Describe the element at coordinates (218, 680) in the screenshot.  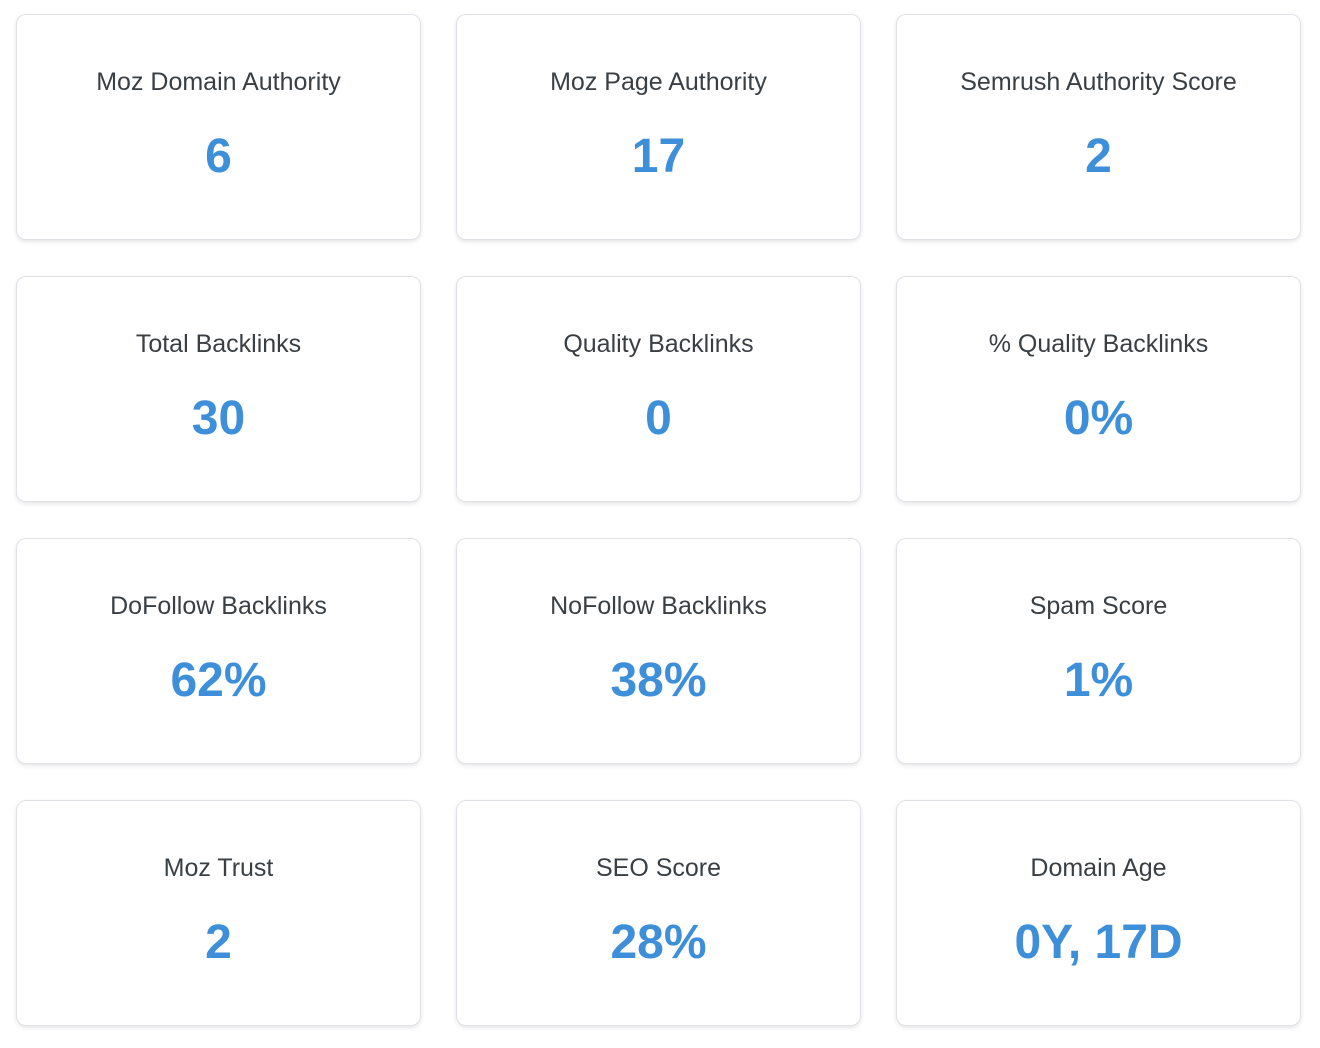
I see `metric-value: 62%` at that location.